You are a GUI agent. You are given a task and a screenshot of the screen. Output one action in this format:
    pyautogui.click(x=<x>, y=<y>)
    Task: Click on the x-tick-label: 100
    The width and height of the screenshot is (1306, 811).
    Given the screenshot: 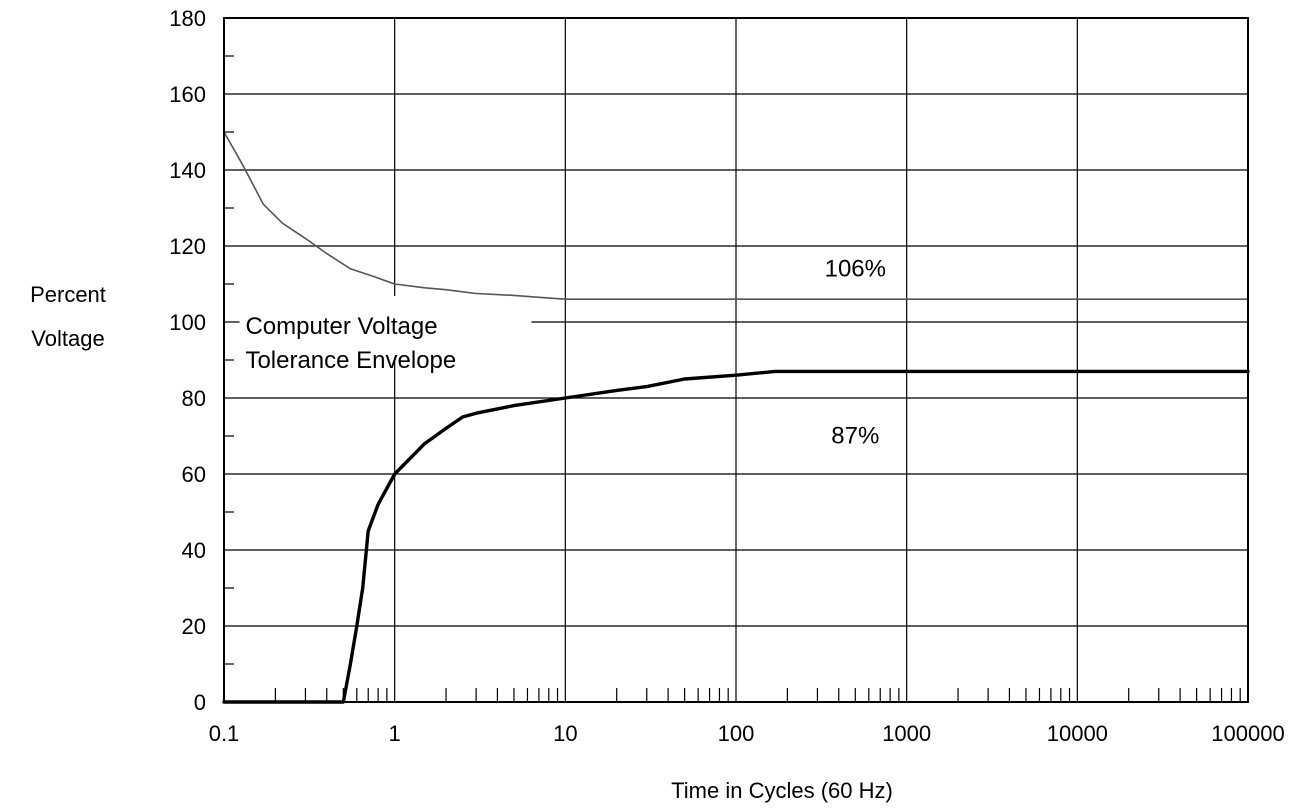 What is the action you would take?
    pyautogui.click(x=736, y=733)
    